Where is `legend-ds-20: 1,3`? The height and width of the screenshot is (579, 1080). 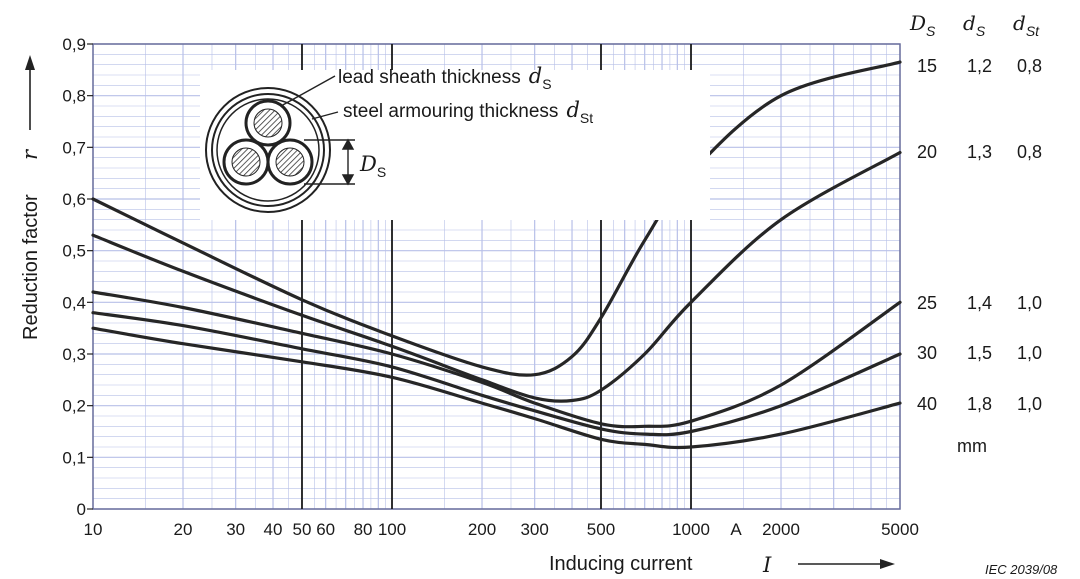
legend-ds-20: 1,3 is located at coordinates (979, 152).